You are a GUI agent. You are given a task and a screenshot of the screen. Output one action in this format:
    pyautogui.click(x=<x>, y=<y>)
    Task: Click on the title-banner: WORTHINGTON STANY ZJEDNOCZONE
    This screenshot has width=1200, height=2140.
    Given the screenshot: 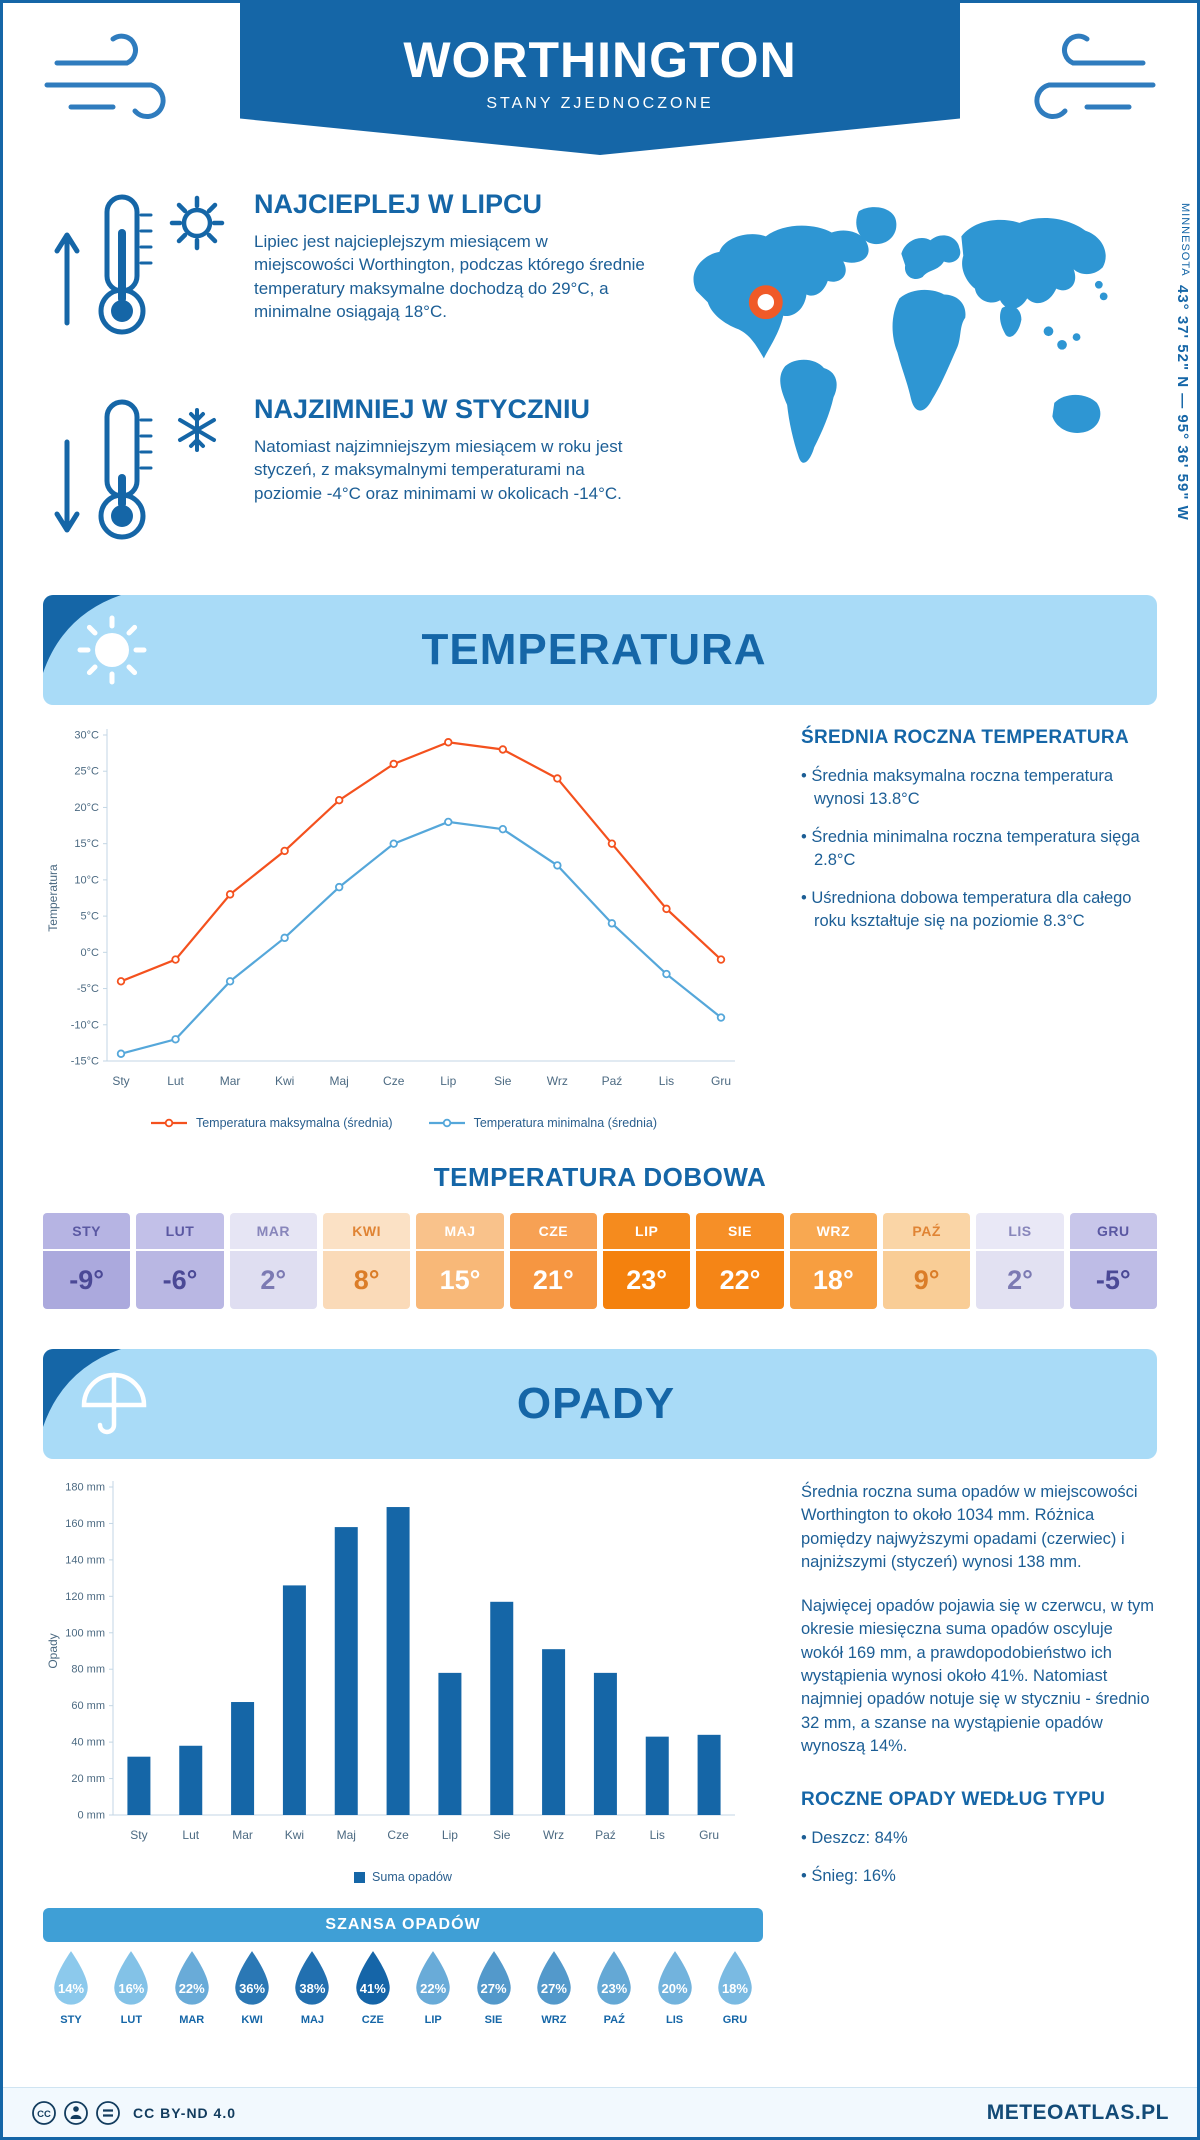 What is the action you would take?
    pyautogui.click(x=600, y=79)
    